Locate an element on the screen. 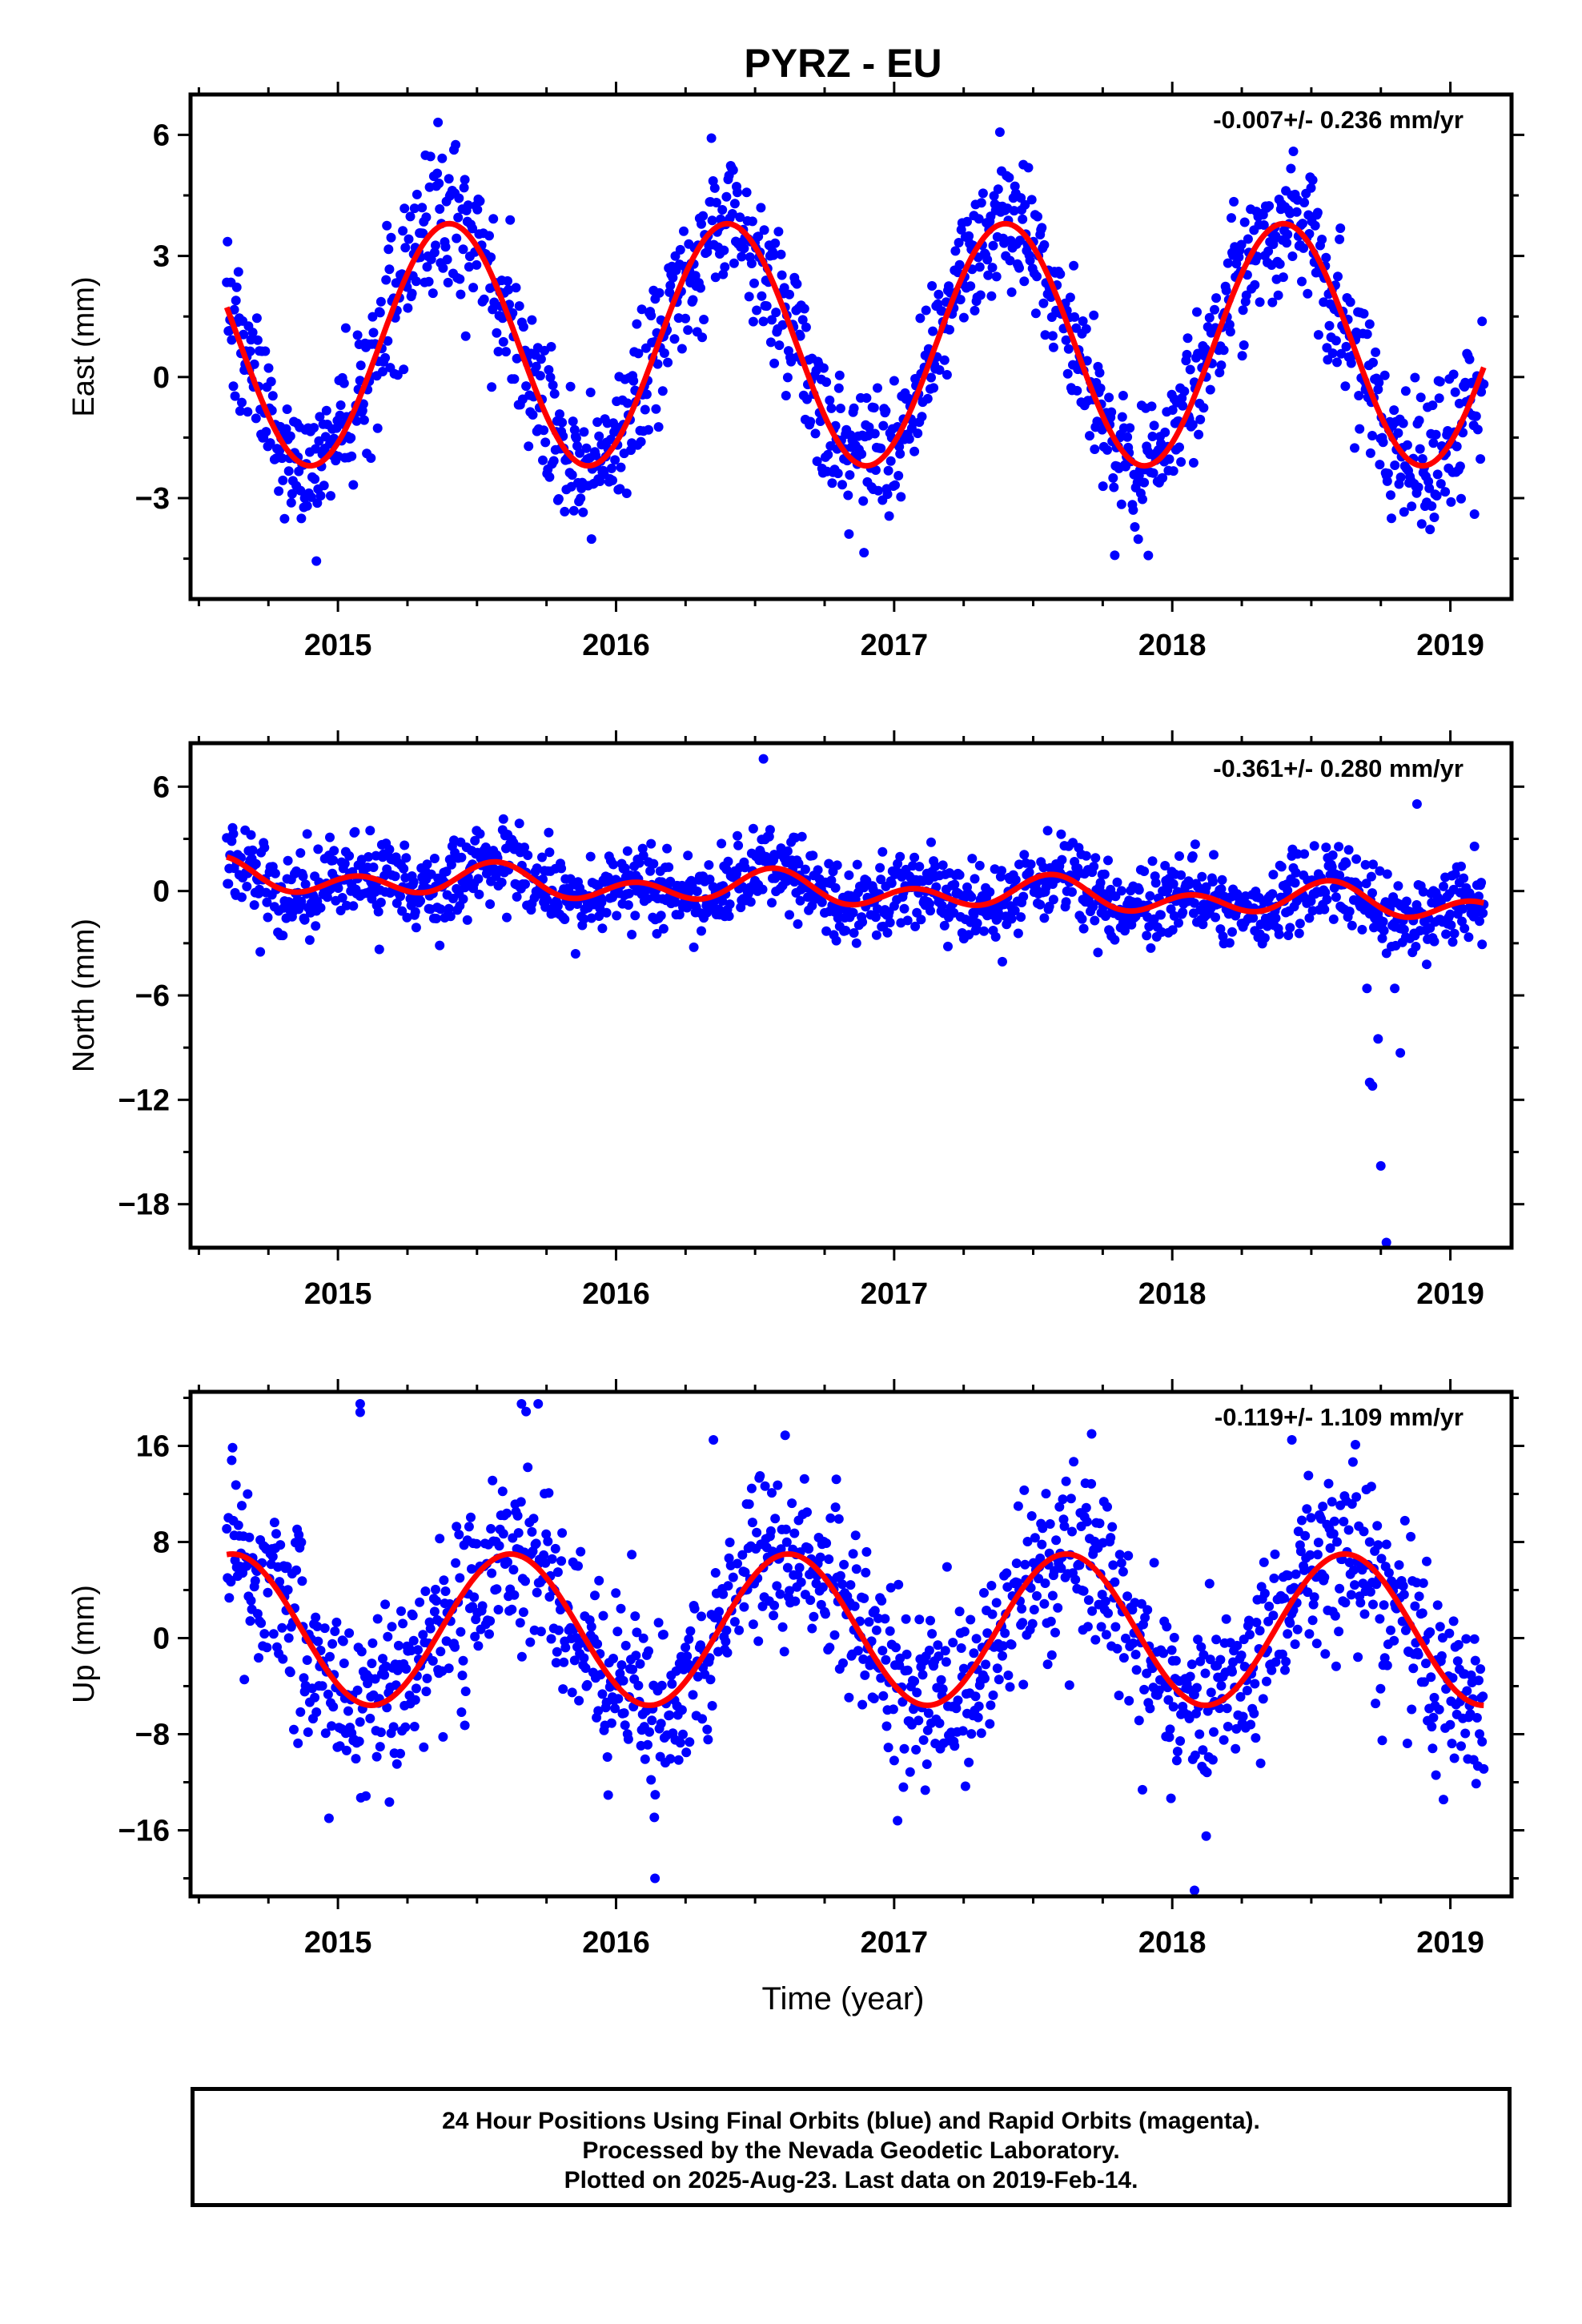 This screenshot has width=1582, height=2324. outlier-point is located at coordinates (360, 1404).